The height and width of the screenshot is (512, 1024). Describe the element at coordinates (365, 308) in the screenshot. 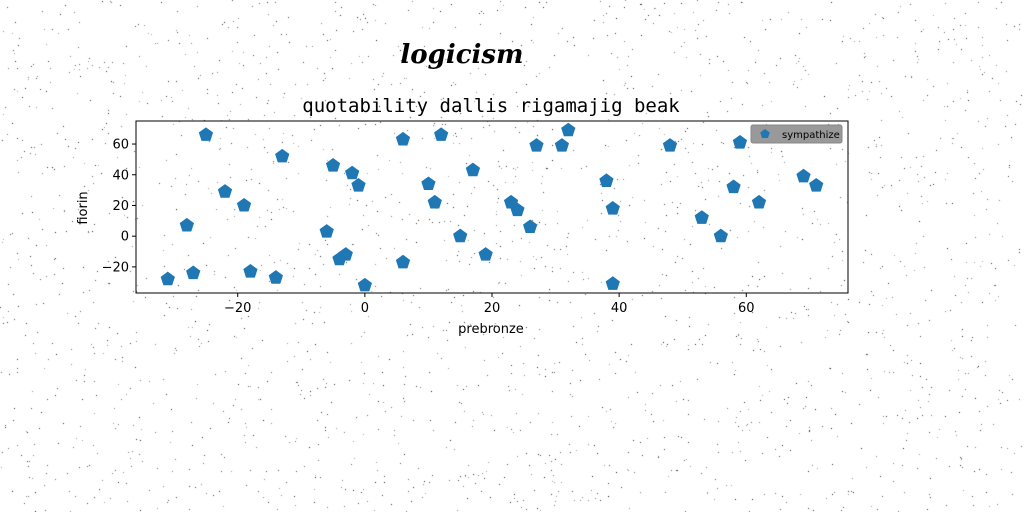

I see `x-tick-label: 0` at that location.